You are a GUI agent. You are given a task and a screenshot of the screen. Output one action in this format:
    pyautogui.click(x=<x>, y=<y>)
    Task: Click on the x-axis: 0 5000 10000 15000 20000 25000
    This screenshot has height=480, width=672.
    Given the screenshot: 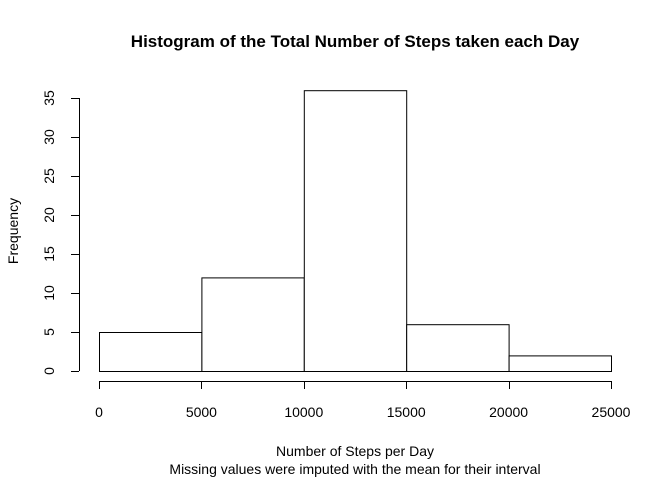 What is the action you would take?
    pyautogui.click(x=363, y=400)
    